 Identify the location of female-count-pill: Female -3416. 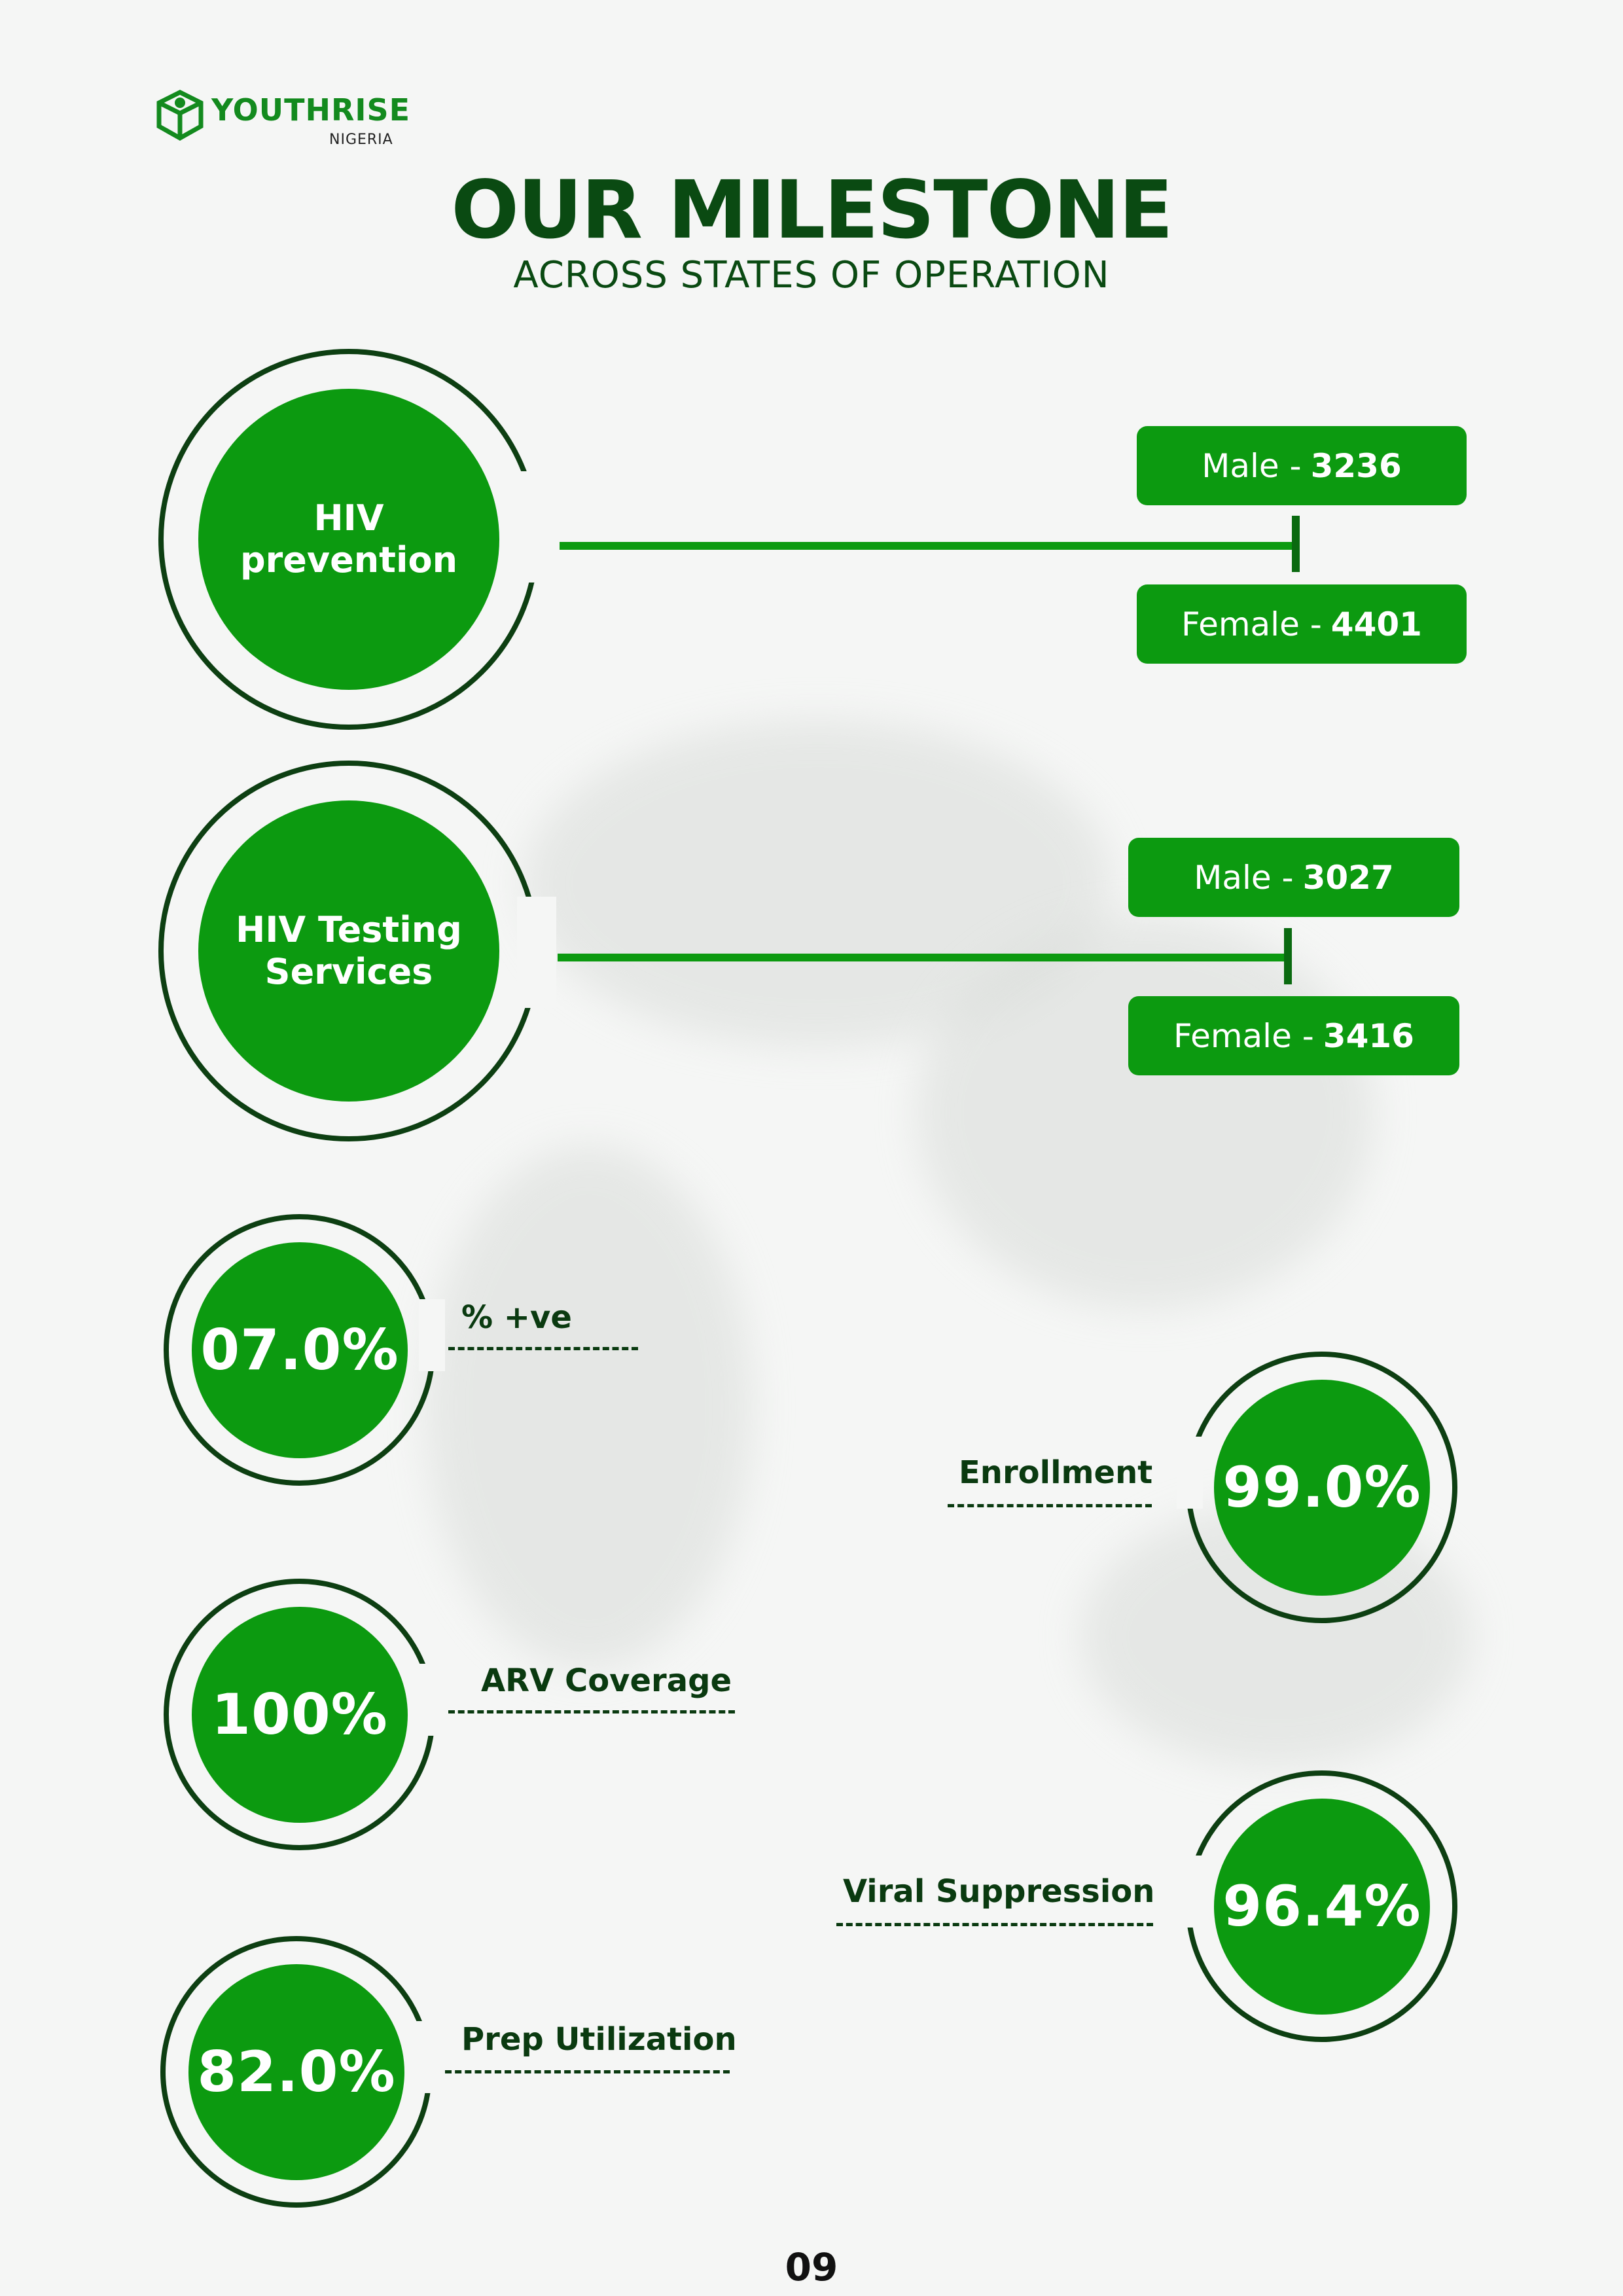
(1293, 1035).